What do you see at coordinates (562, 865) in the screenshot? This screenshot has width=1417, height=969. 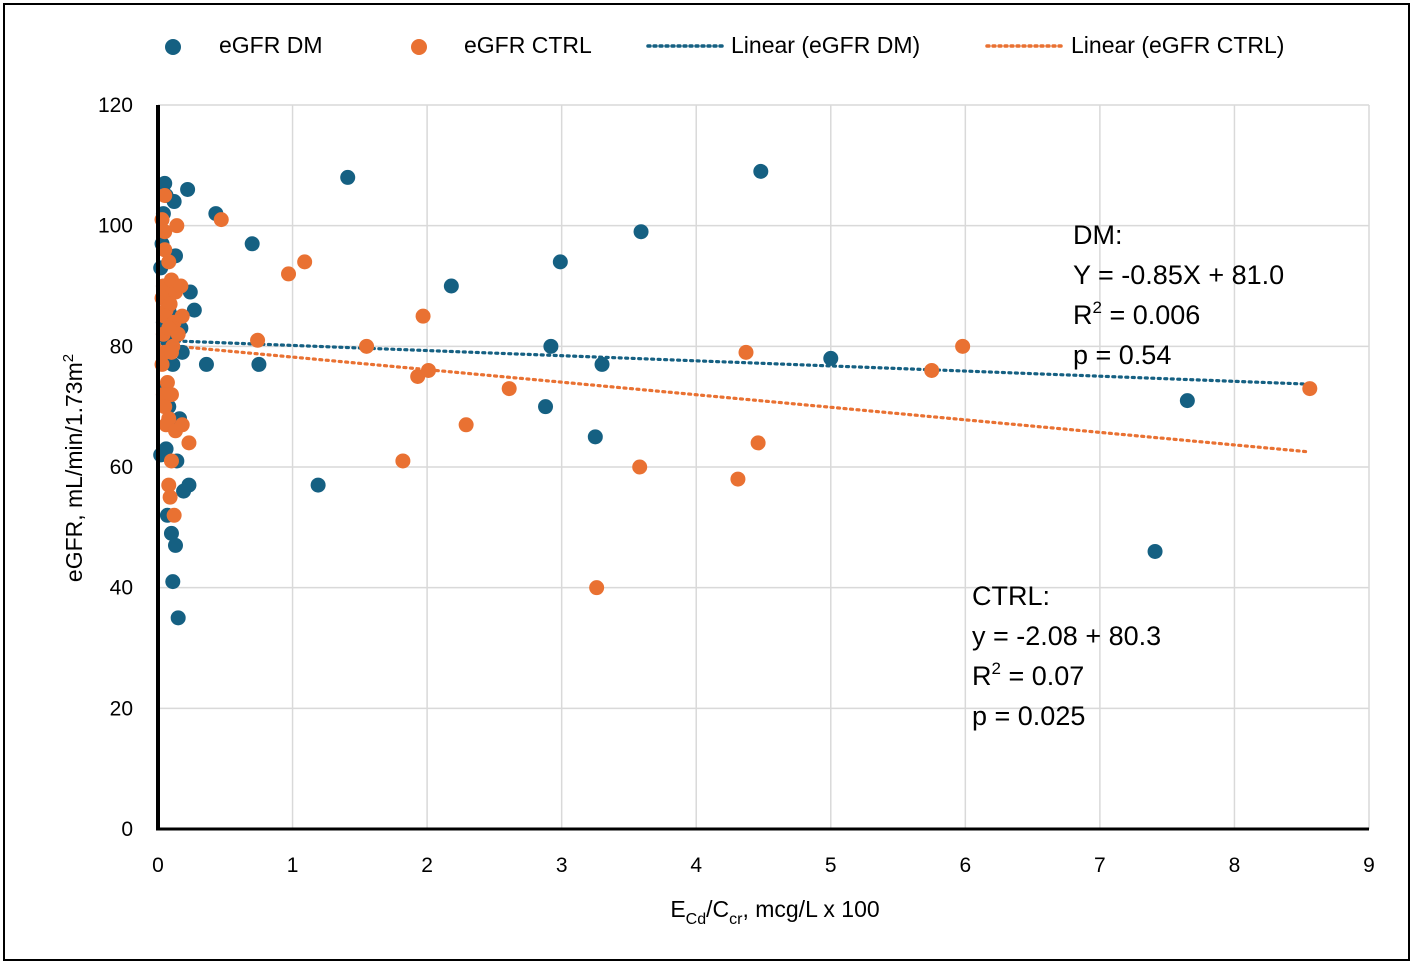 I see `x-tick-label-3: 3` at bounding box center [562, 865].